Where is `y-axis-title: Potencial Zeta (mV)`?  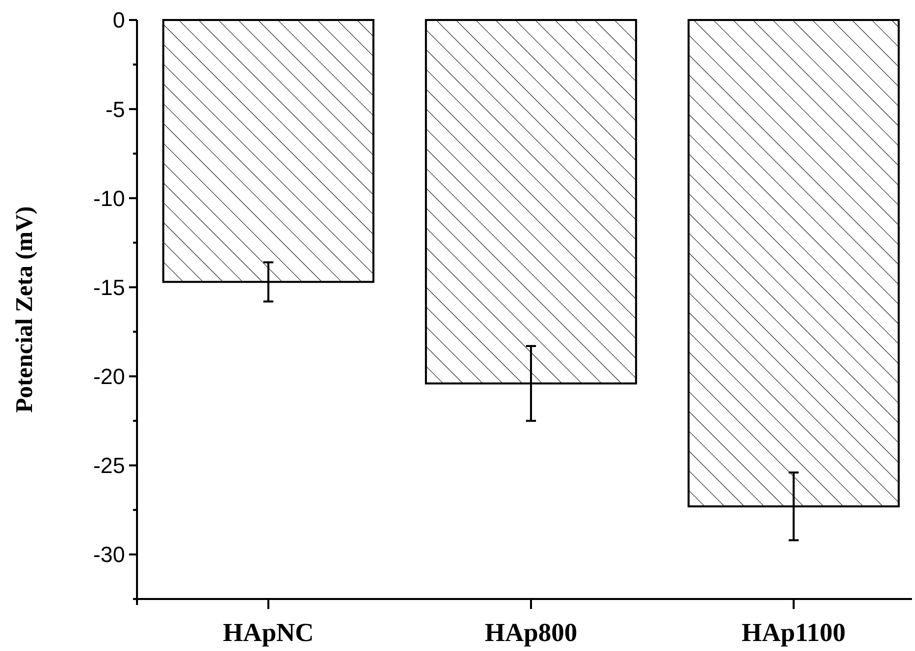
y-axis-title: Potencial Zeta (mV) is located at coordinates (25, 309).